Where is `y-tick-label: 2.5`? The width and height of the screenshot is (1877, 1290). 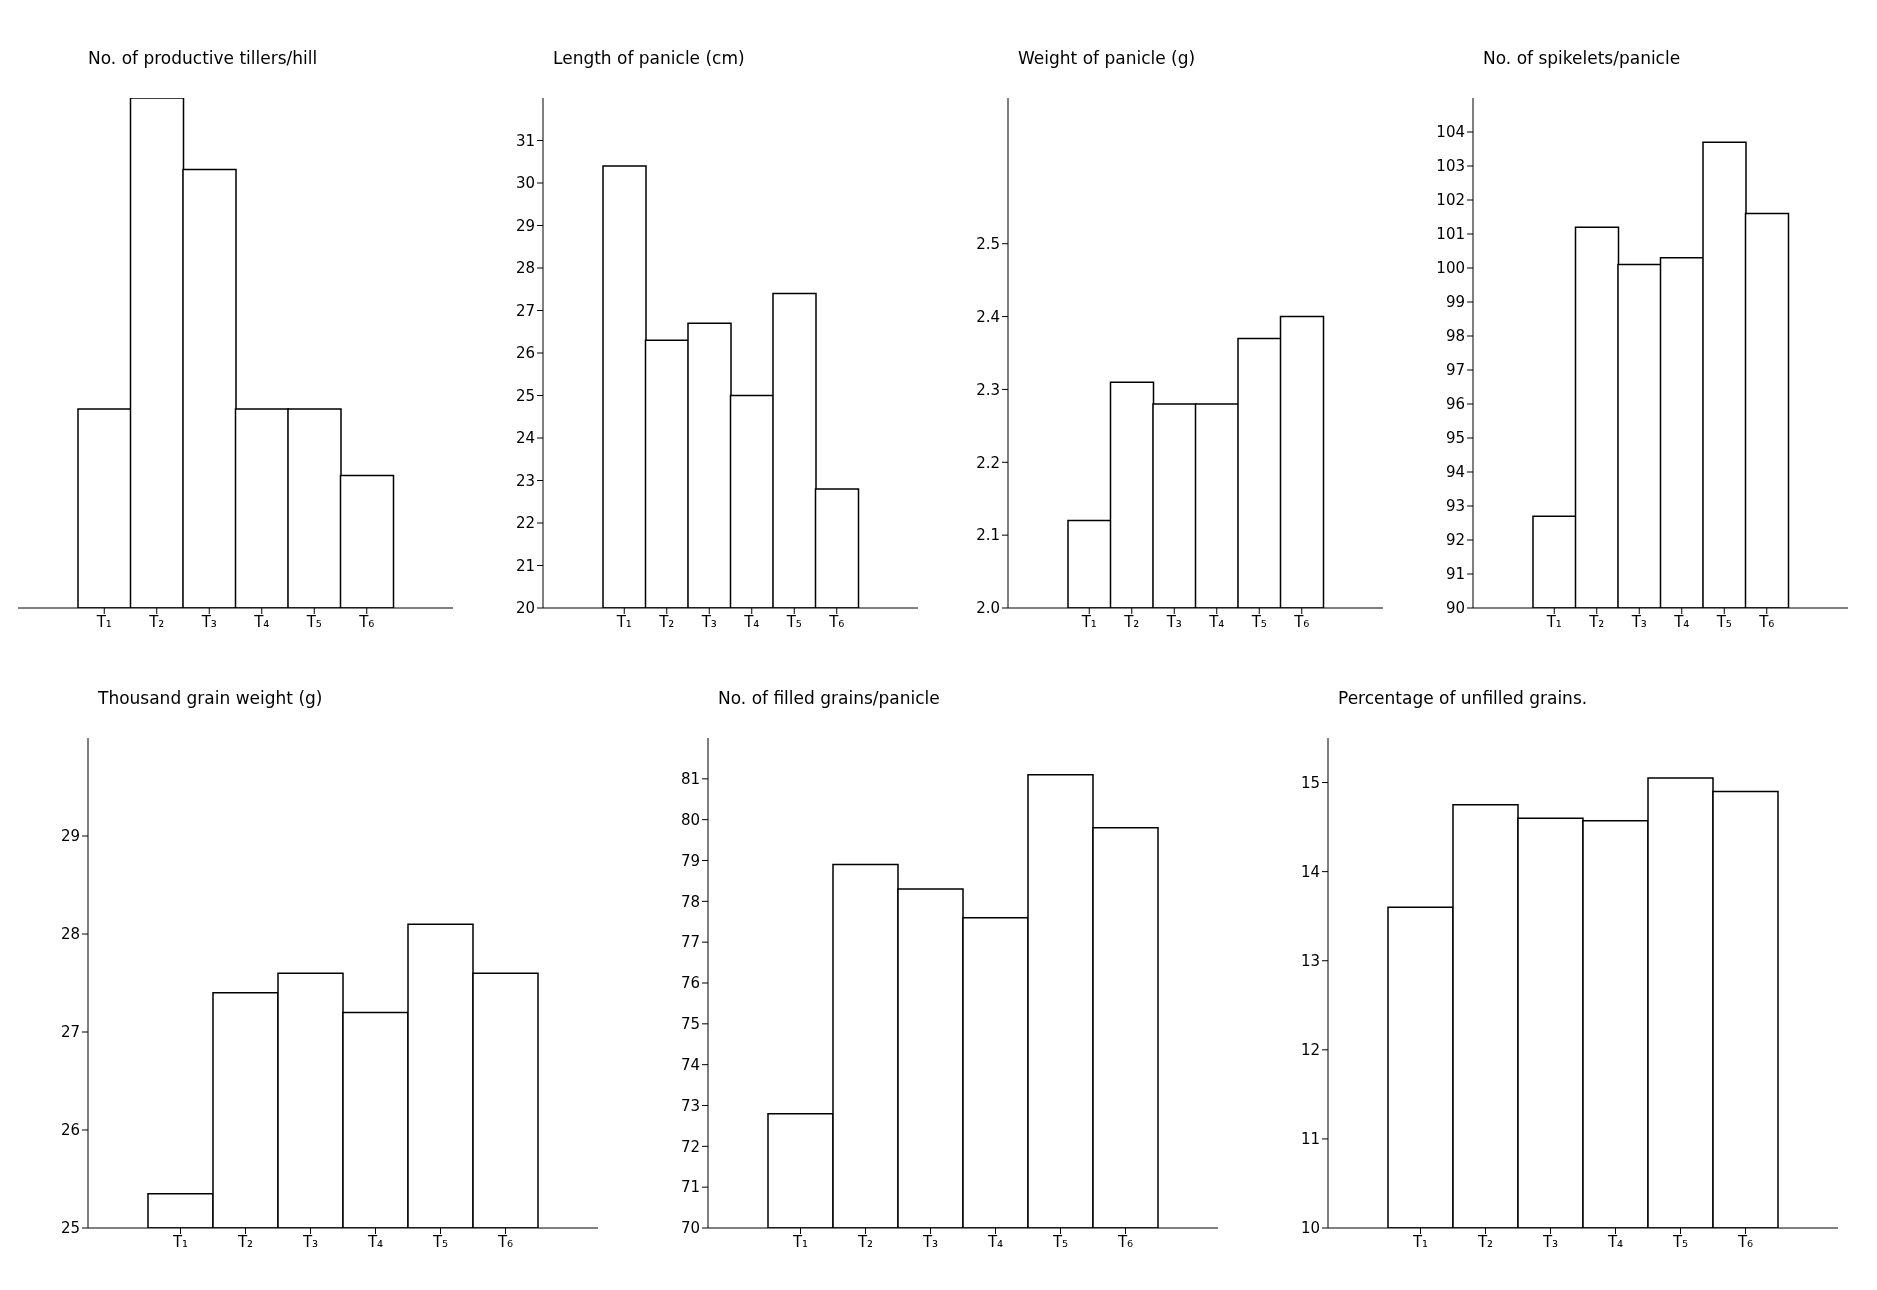
y-tick-label: 2.5 is located at coordinates (988, 244).